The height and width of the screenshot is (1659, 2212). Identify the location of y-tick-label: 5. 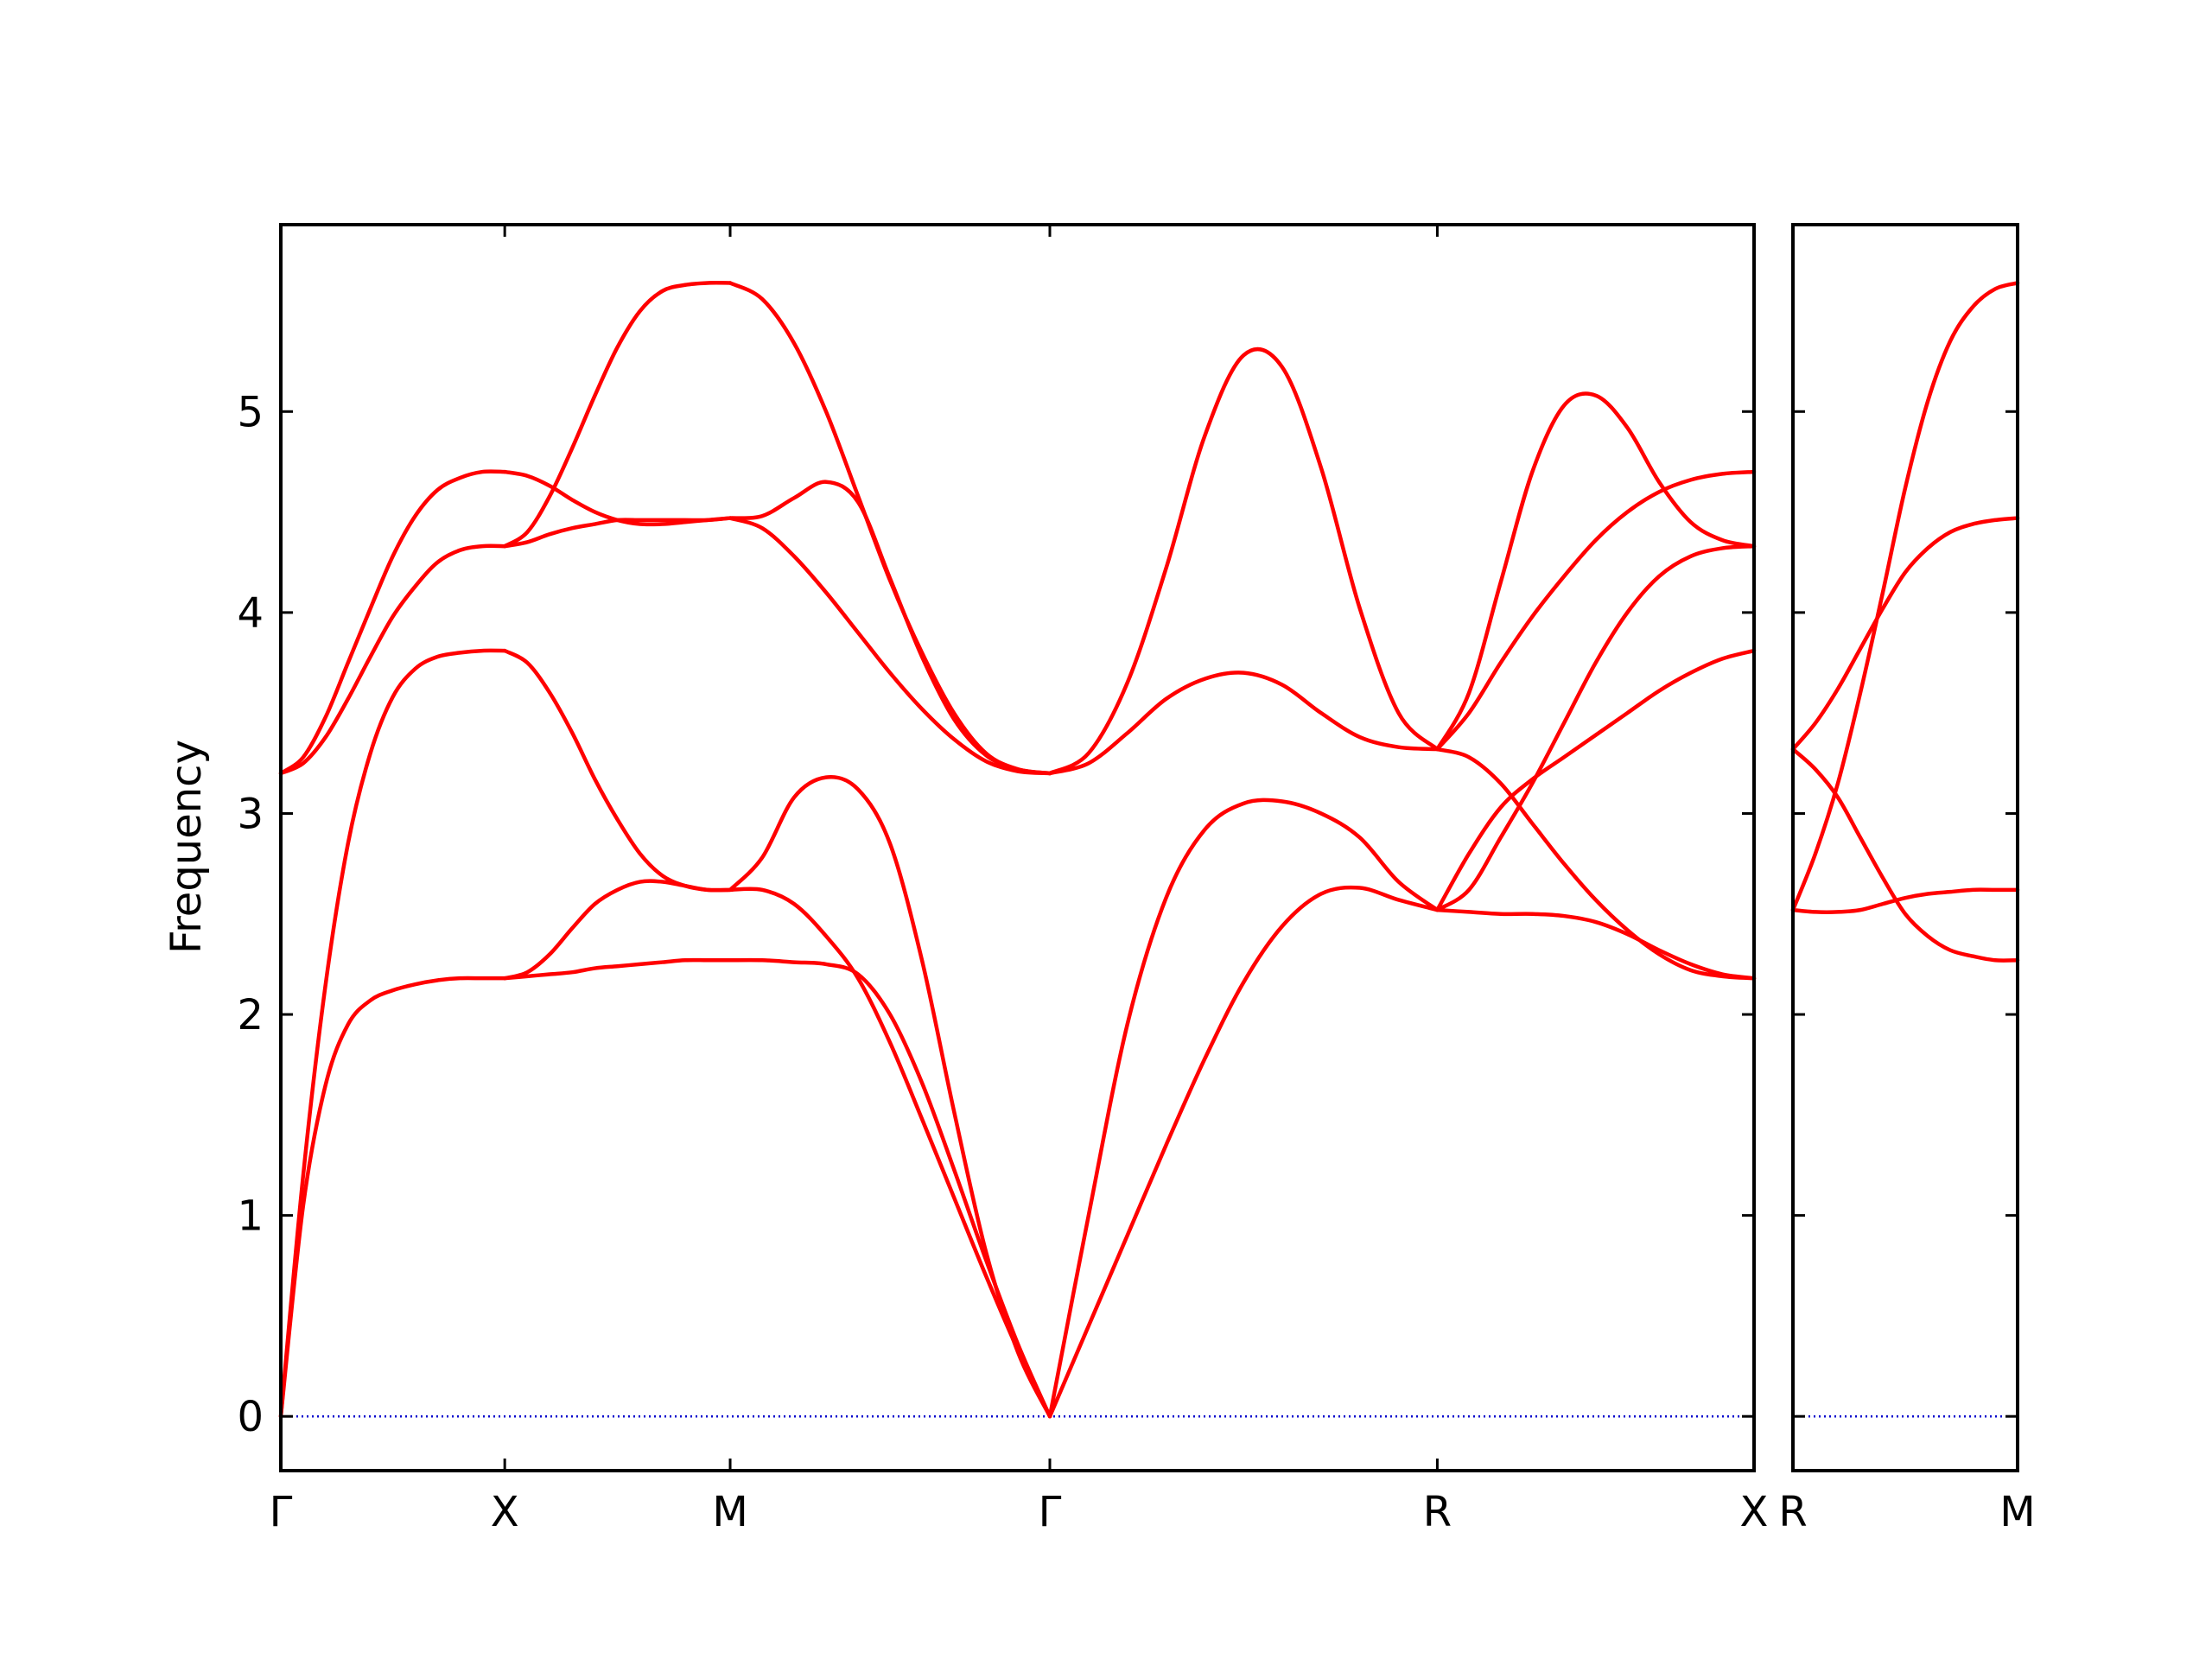
(250, 412).